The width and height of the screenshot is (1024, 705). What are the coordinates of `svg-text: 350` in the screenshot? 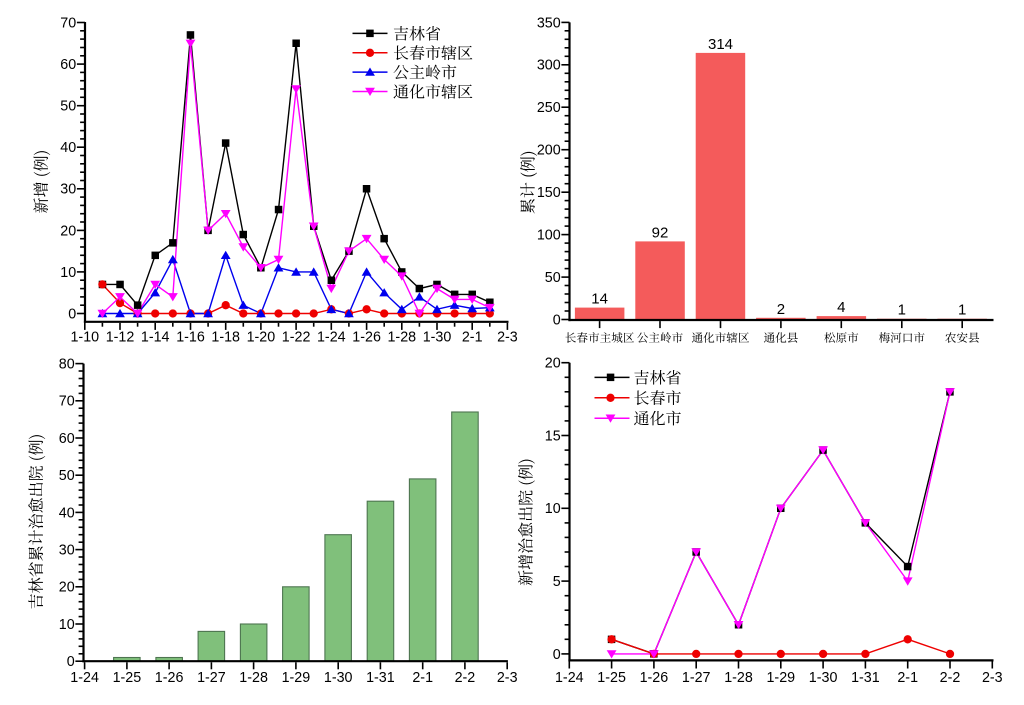 It's located at (549, 23).